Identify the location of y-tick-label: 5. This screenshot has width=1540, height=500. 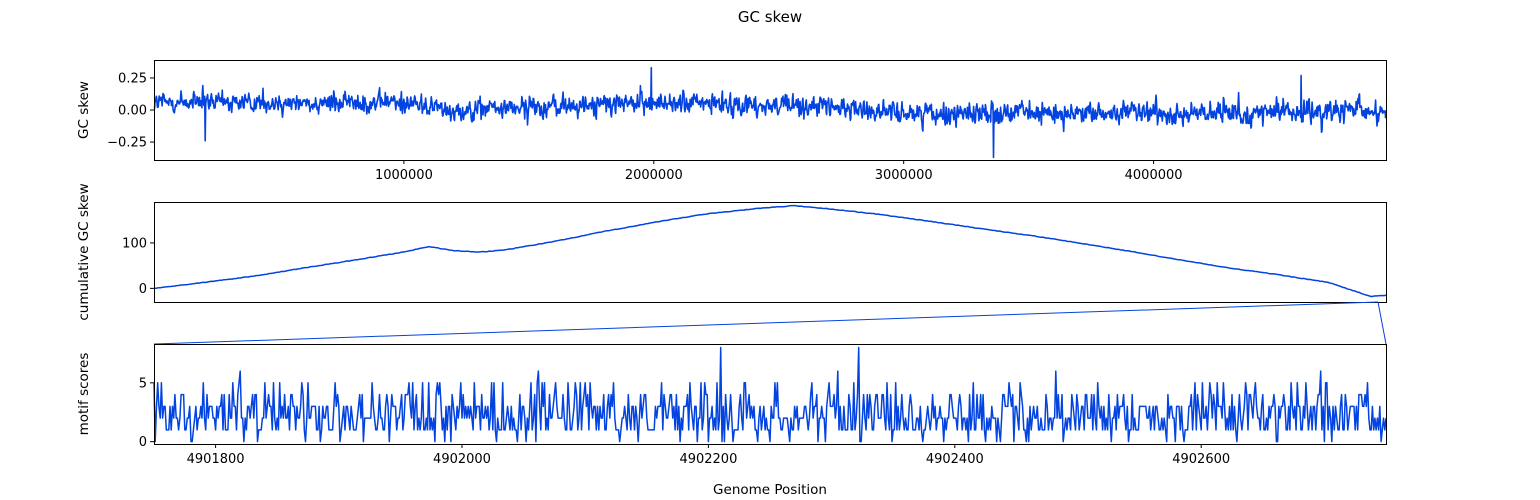
(143, 383).